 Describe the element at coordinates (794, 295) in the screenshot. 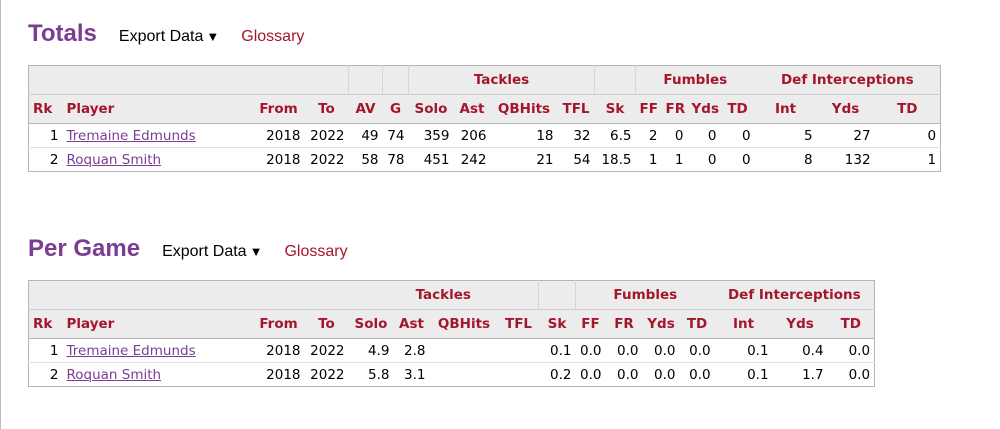

I see `per-game-def-int-group: Def Interceptions` at that location.